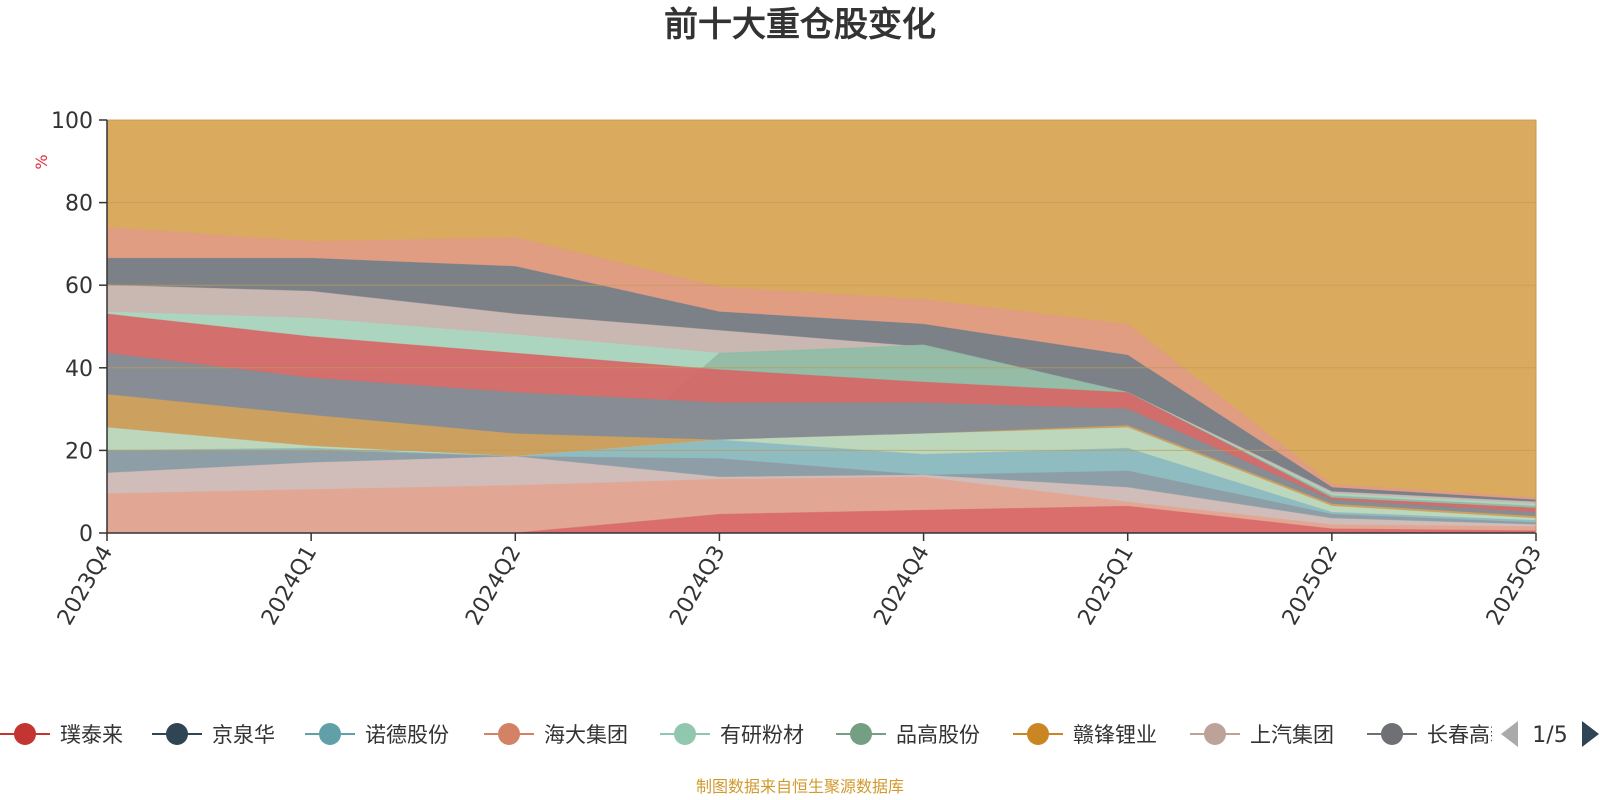  I want to click on legend-label: 诺德股份, so click(407, 735).